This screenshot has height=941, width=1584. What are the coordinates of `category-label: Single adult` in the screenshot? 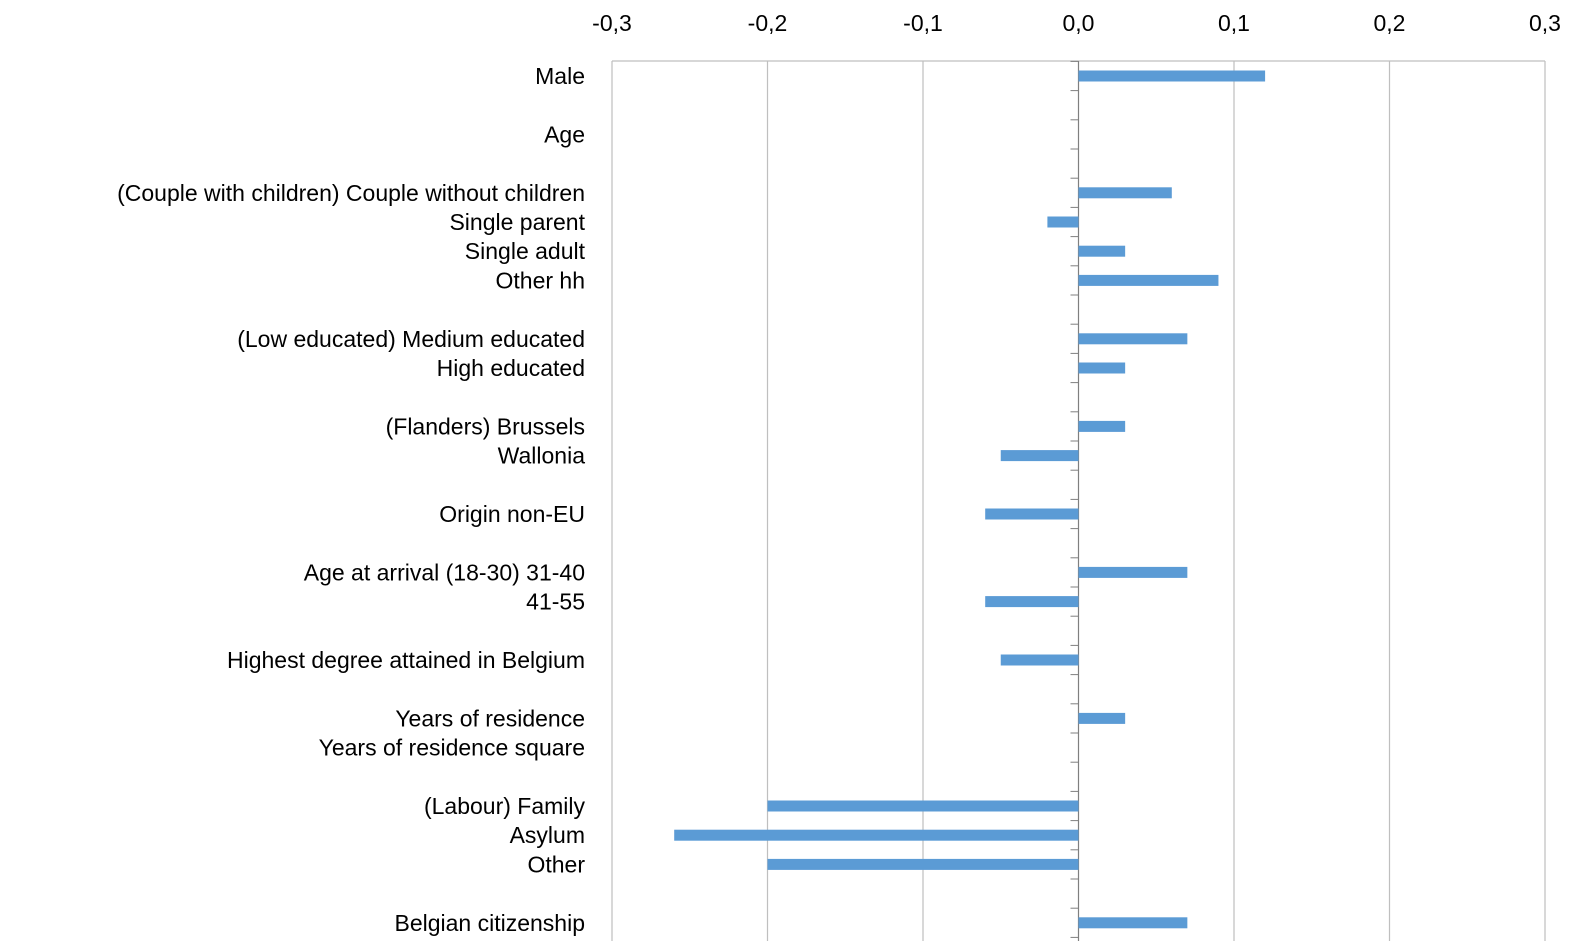 It's located at (525, 251).